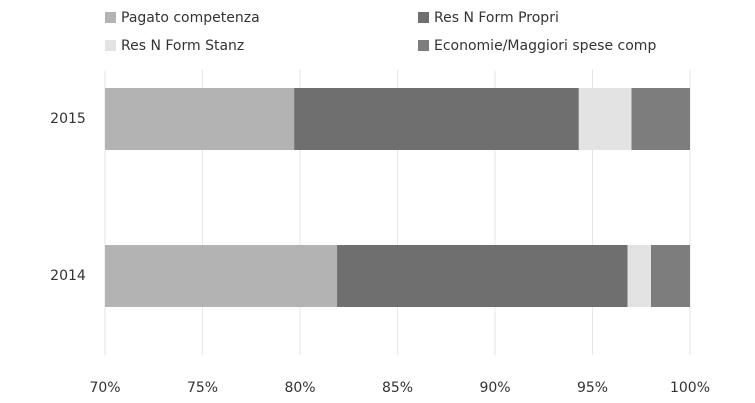  Describe the element at coordinates (397, 388) in the screenshot. I see `x-tick-label: 85%` at that location.